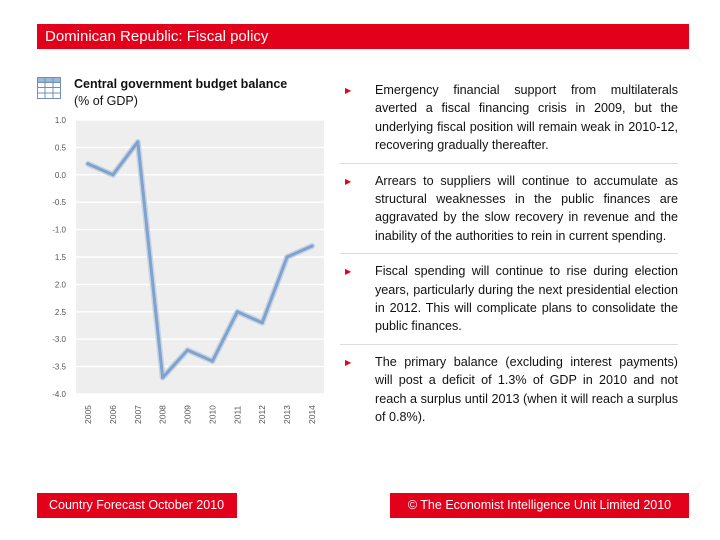 This screenshot has width=720, height=540. What do you see at coordinates (262, 414) in the screenshot?
I see `x-tick-label: 2012` at bounding box center [262, 414].